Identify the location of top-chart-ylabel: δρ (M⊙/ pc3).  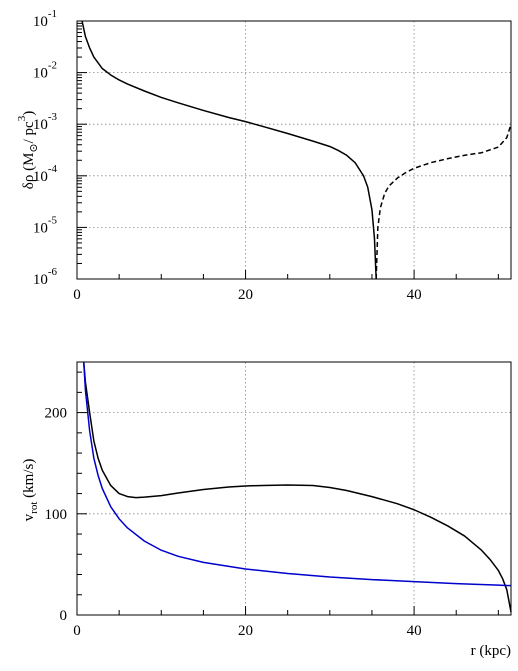
(28, 150).